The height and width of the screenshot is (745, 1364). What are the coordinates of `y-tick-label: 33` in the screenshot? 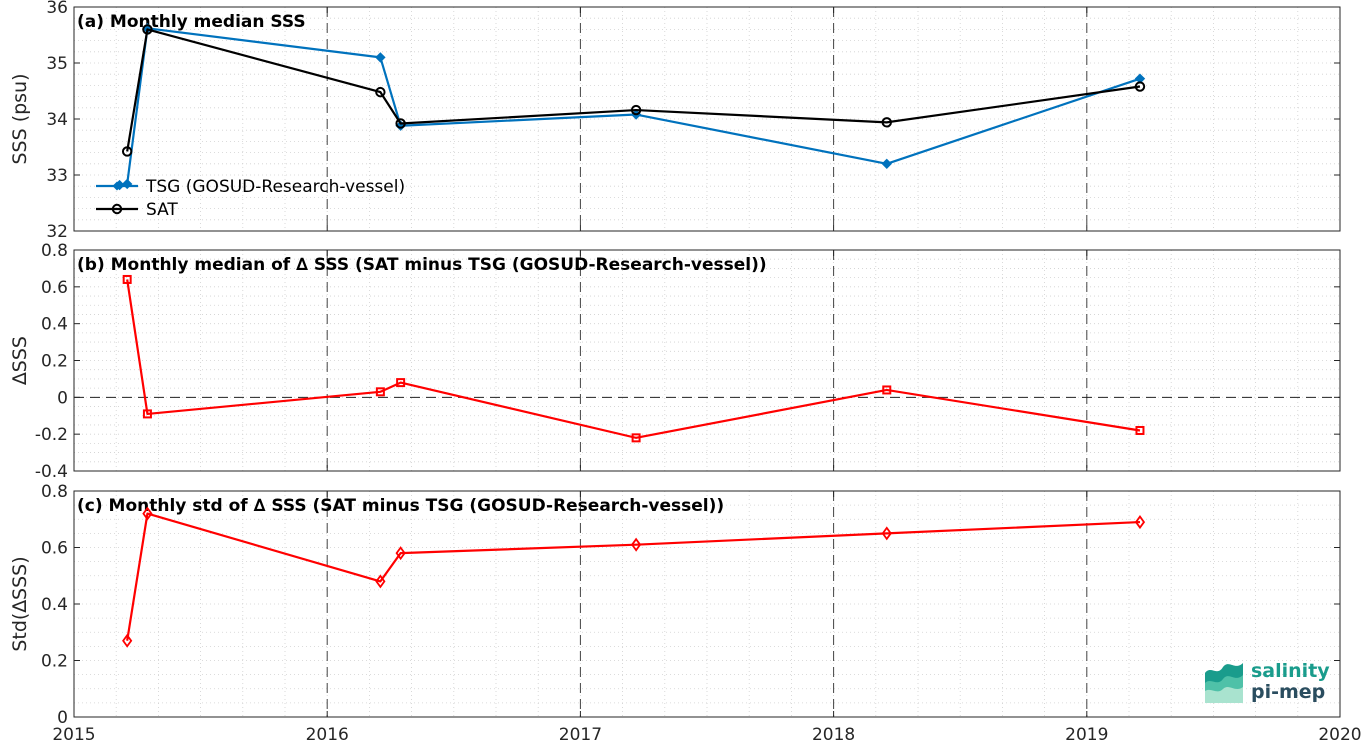 It's located at (57, 176).